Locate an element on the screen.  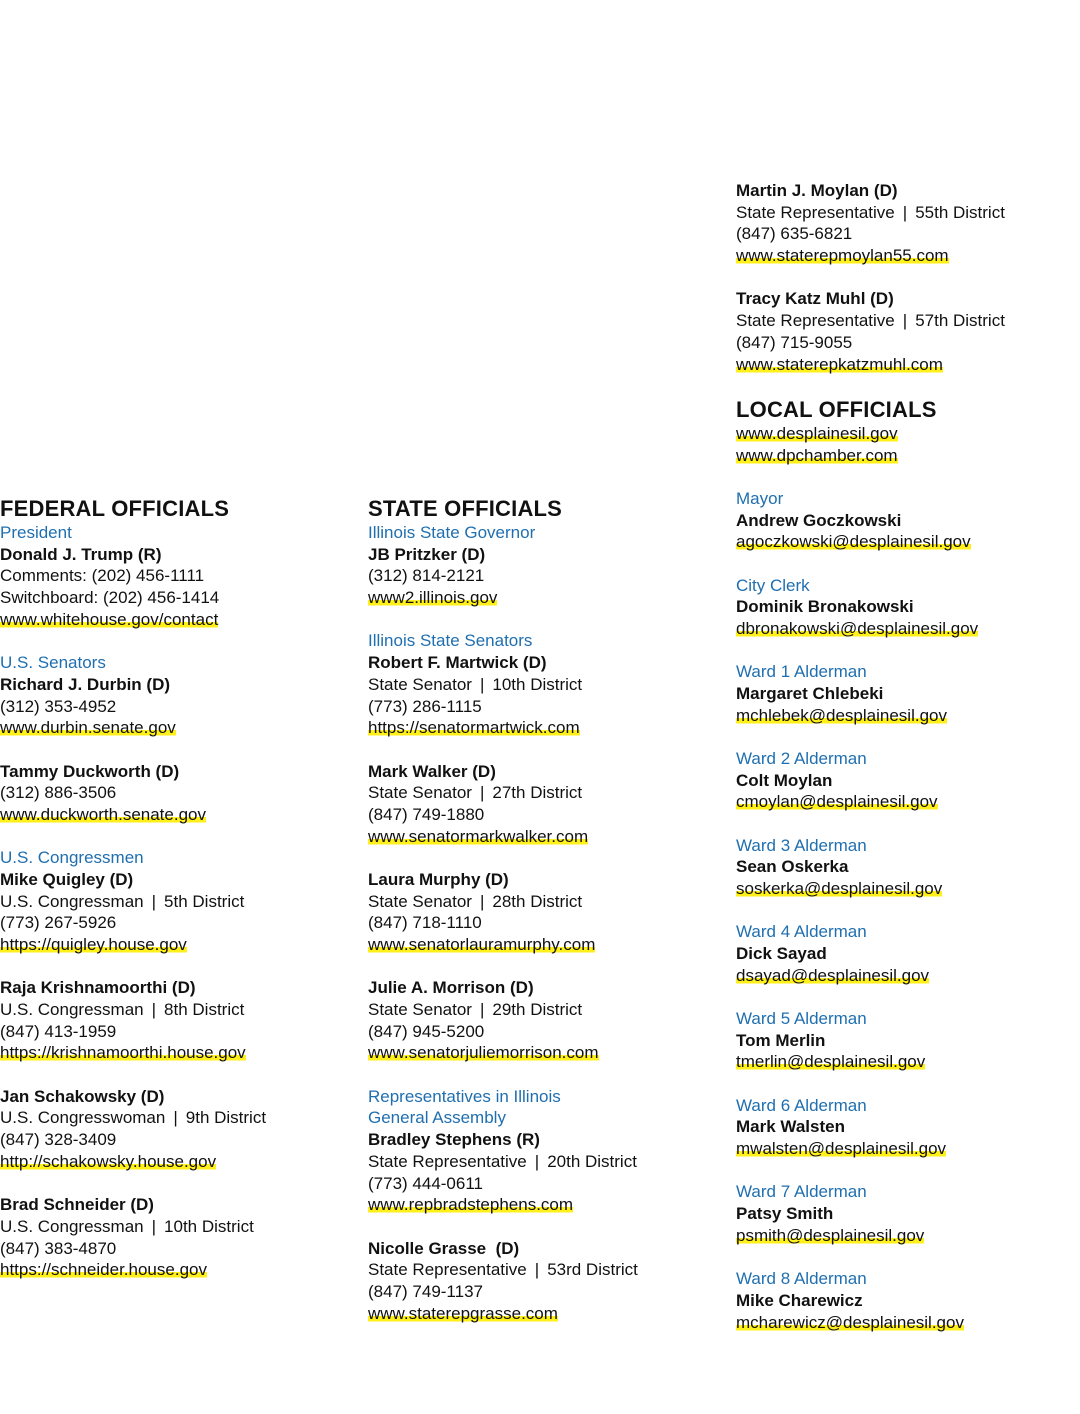
website-link: www.duckworth.senate.gov is located at coordinates (103, 814).